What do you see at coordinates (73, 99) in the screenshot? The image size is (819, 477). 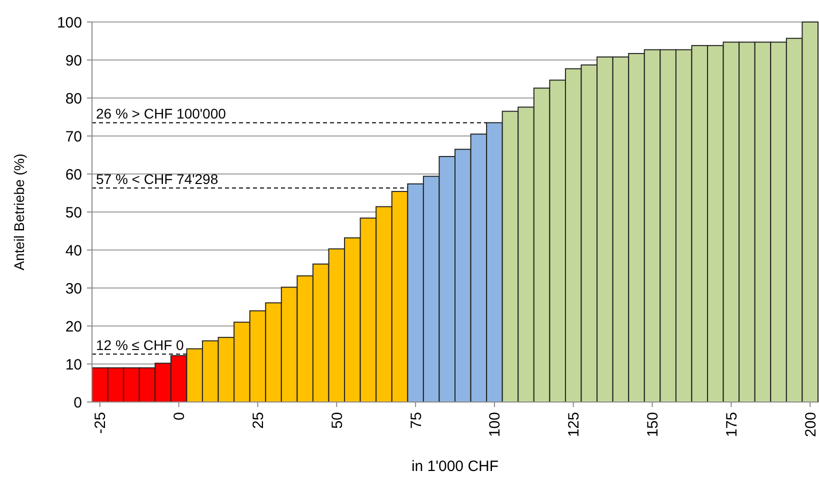 I see `y-tick-label: 80` at bounding box center [73, 99].